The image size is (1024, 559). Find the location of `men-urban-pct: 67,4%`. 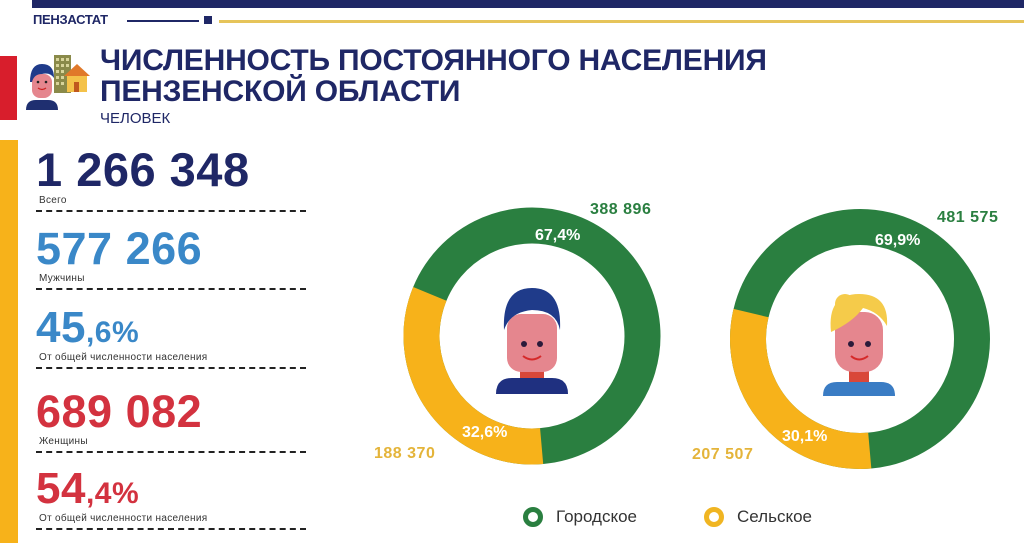

men-urban-pct: 67,4% is located at coordinates (558, 235).